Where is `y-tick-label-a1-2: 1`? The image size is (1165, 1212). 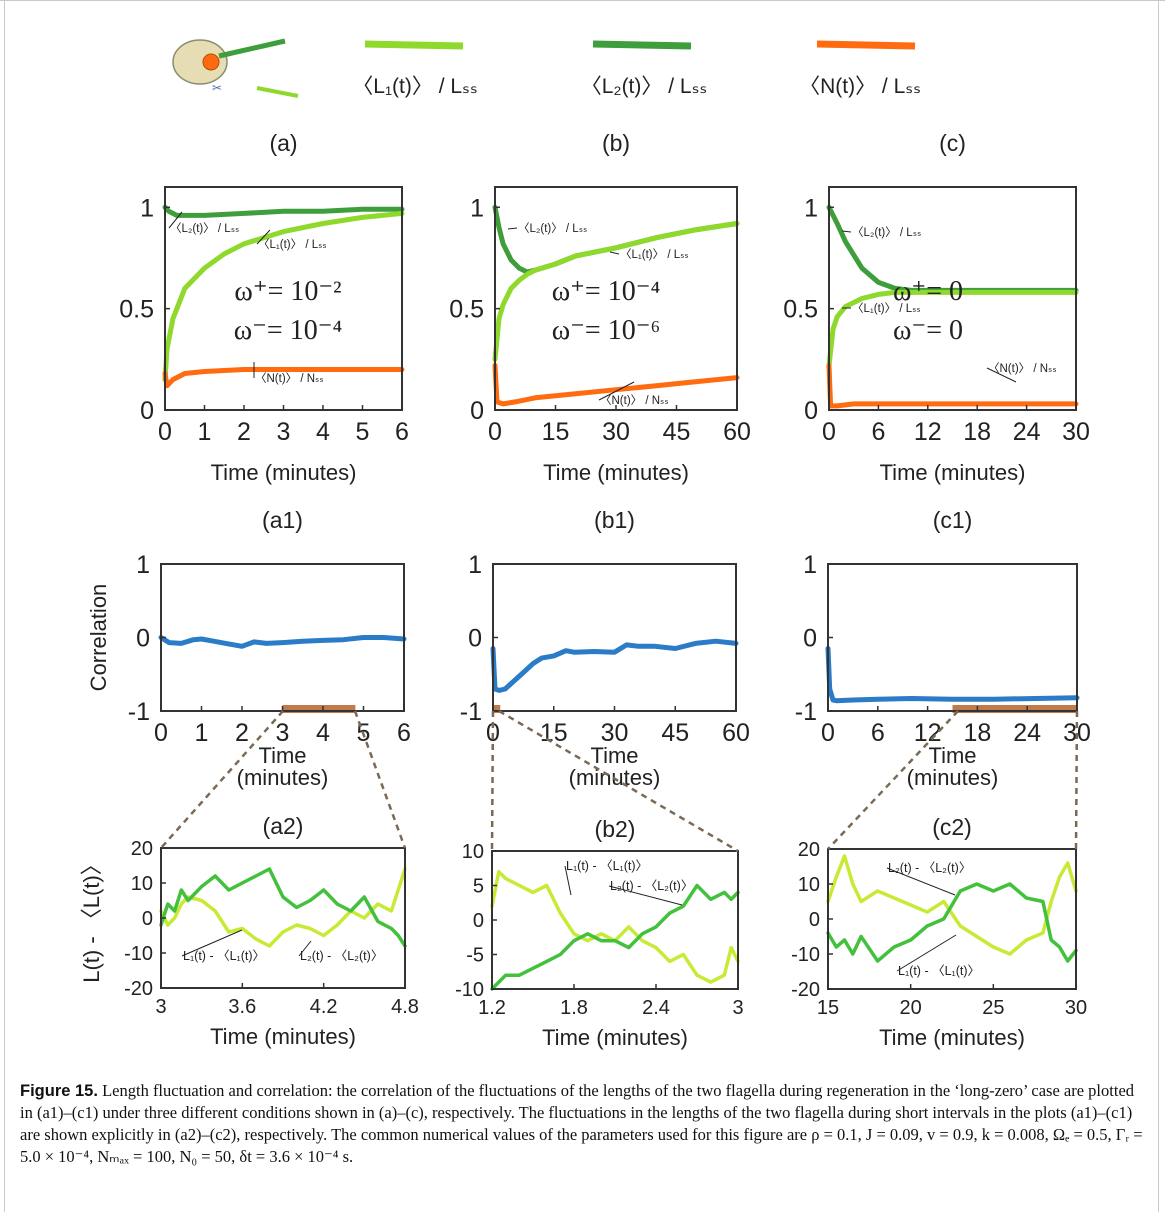 y-tick-label-a1-2: 1 is located at coordinates (143, 565).